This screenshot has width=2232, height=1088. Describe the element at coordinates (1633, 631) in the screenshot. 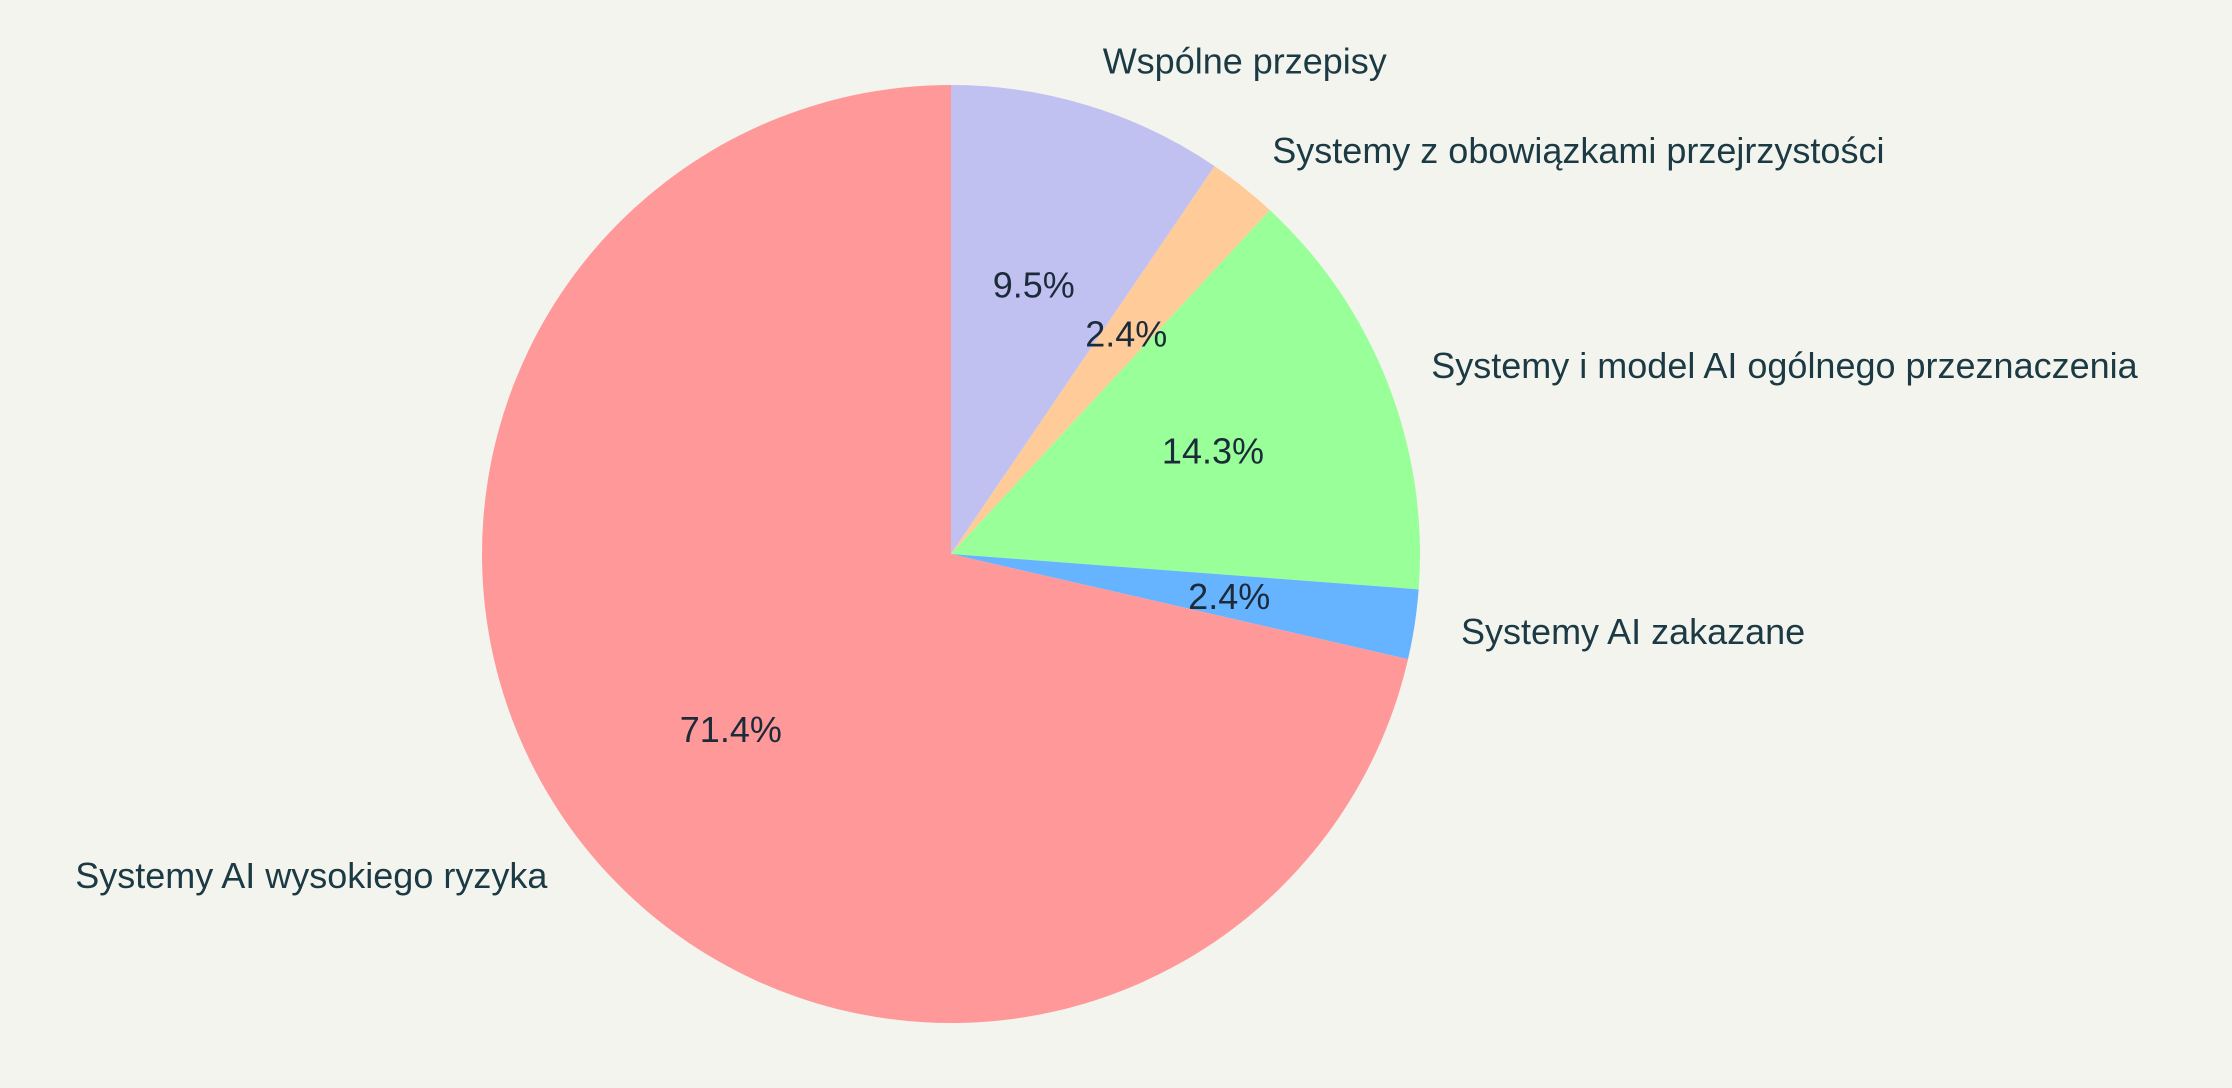

I see `slice-label-systemy-ai-zakazane: Systemy AI zakazane` at that location.